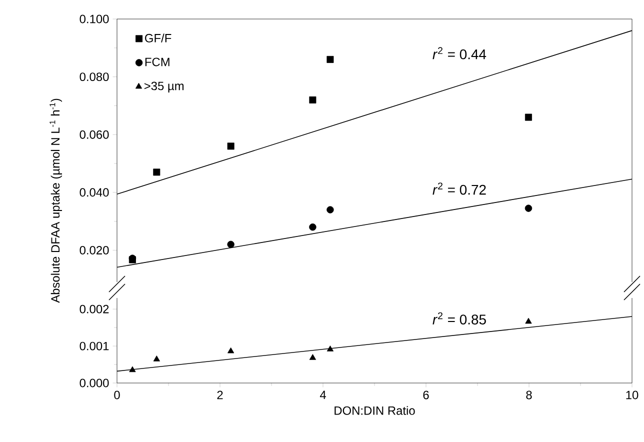 Image resolution: width=644 pixels, height=442 pixels. I want to click on y-tick-label: 0.000, so click(94, 383).